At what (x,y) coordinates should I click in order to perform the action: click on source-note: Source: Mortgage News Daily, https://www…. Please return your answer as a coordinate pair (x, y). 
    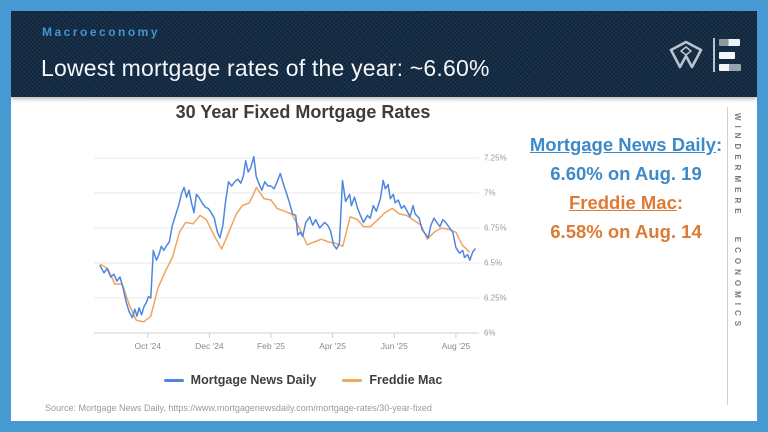
    Looking at the image, I should click on (238, 408).